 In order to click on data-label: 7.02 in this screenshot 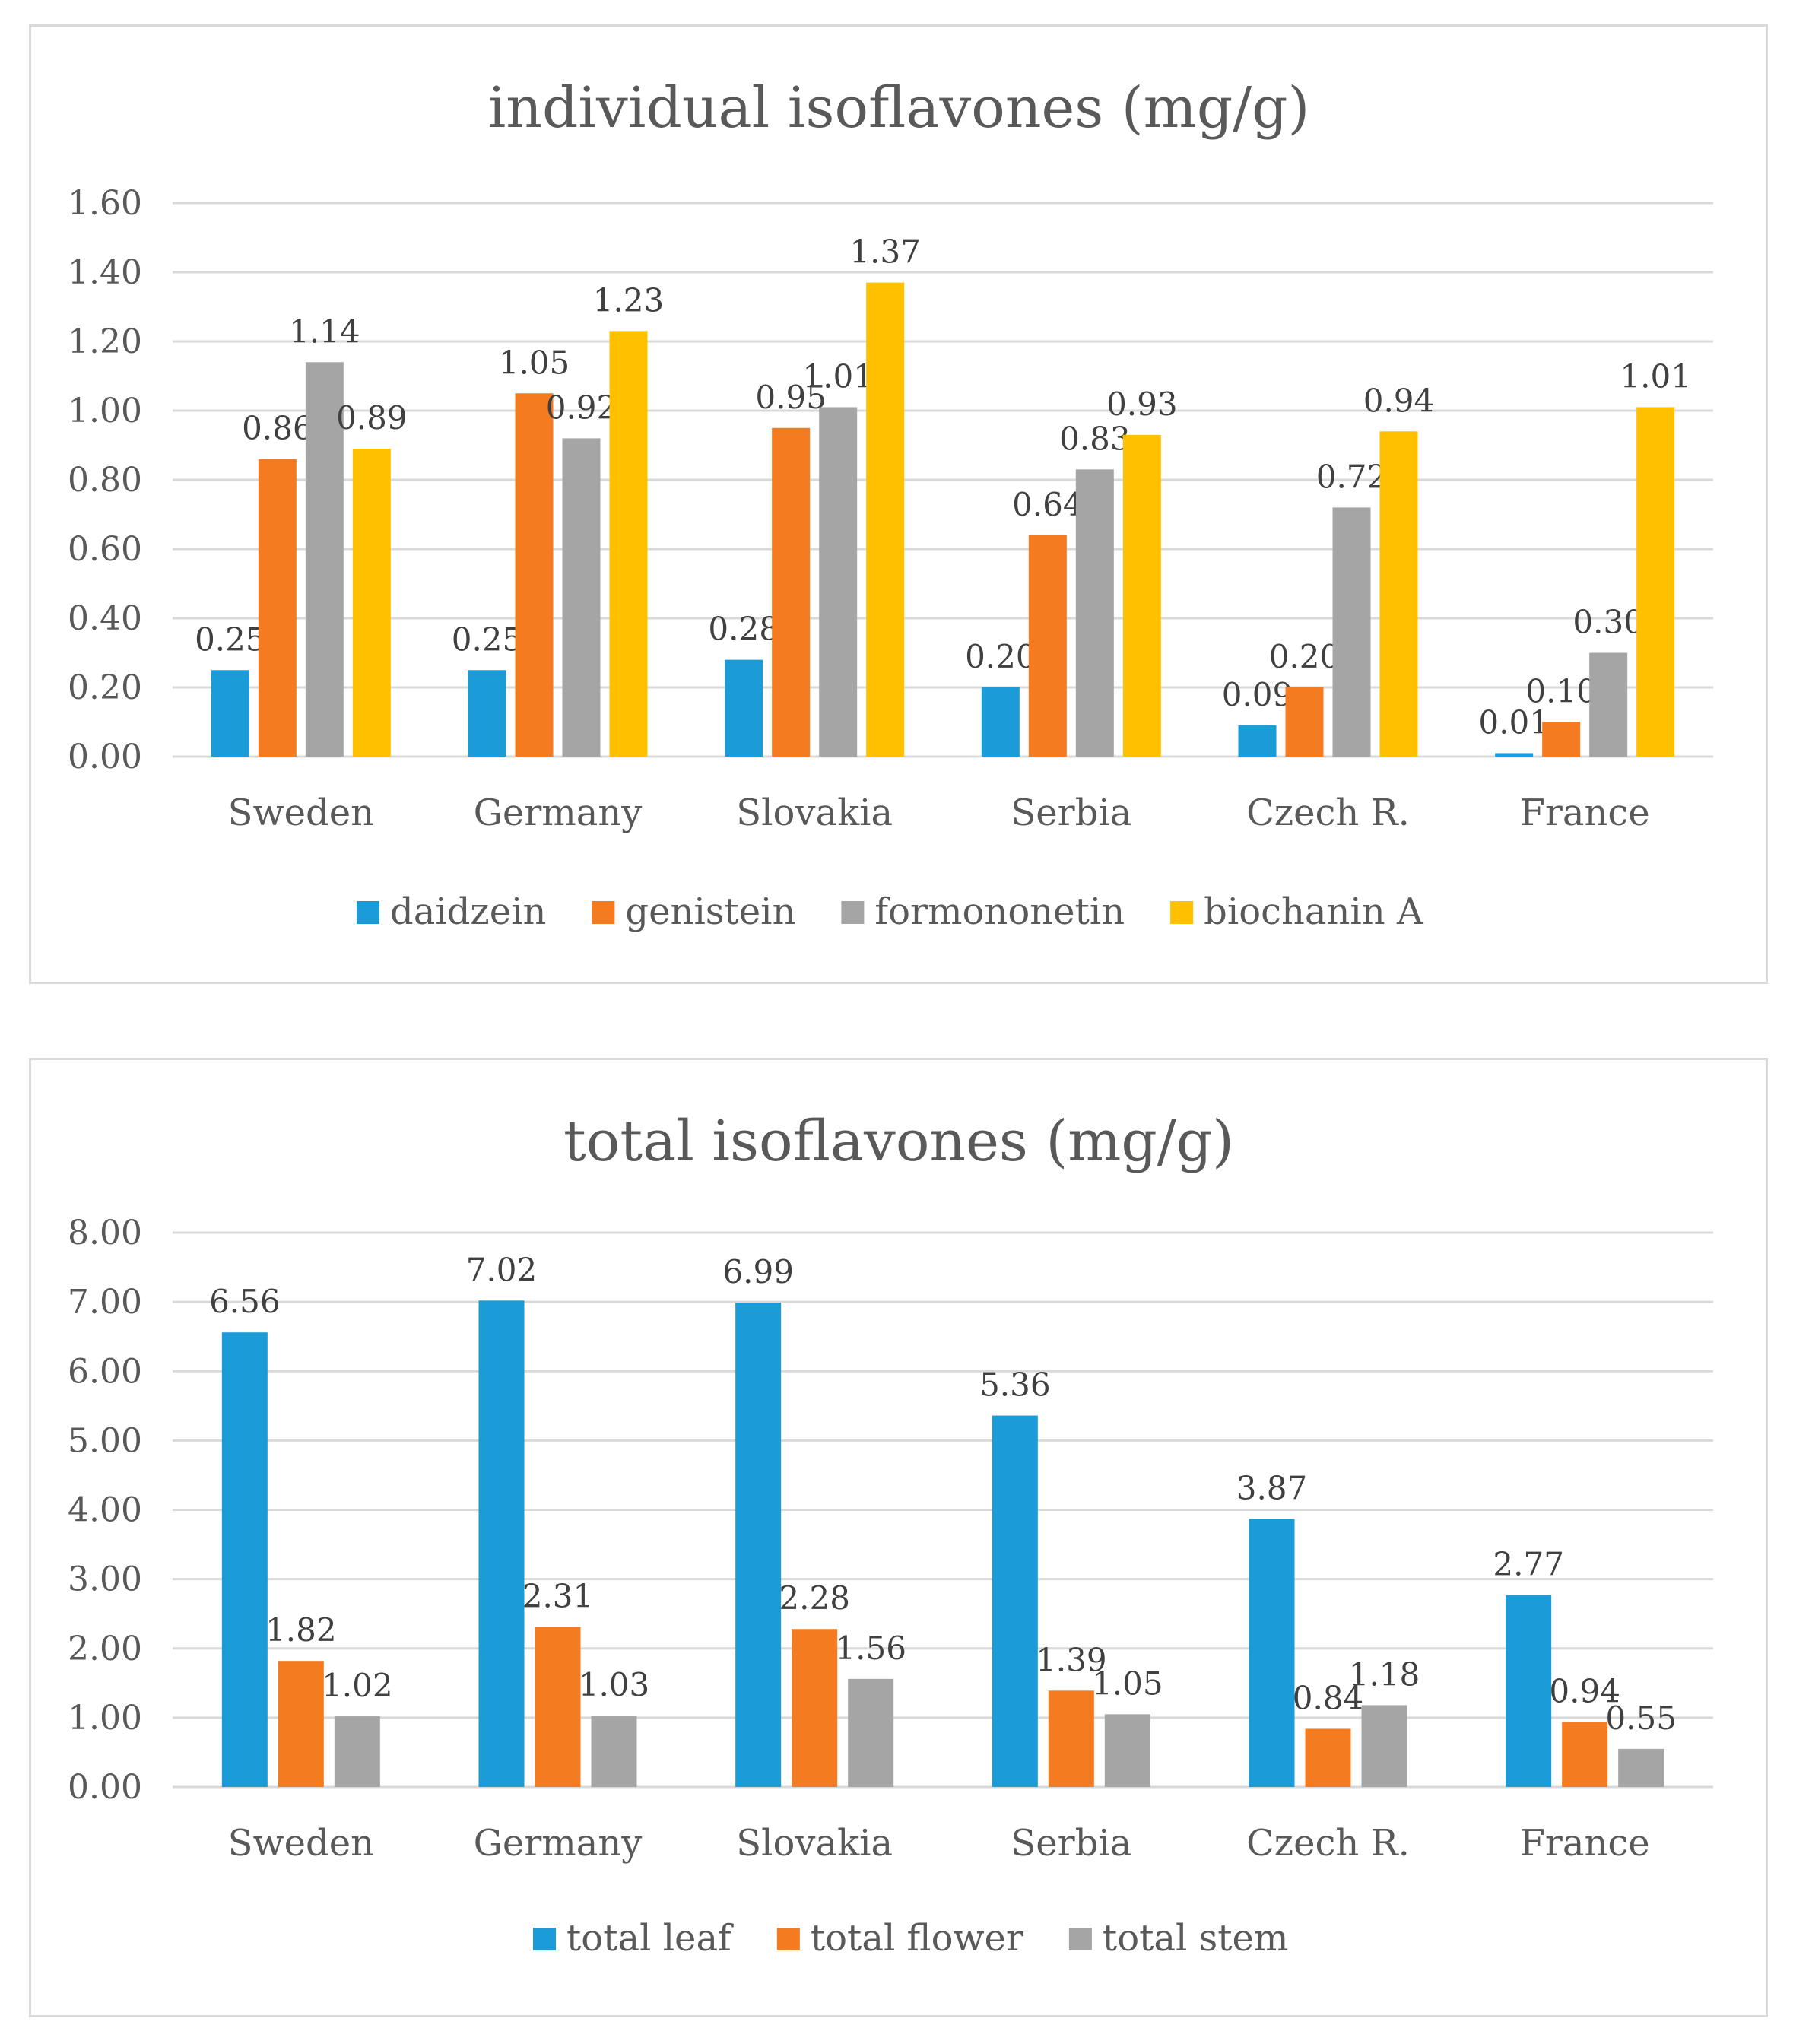, I will do `click(502, 1269)`.